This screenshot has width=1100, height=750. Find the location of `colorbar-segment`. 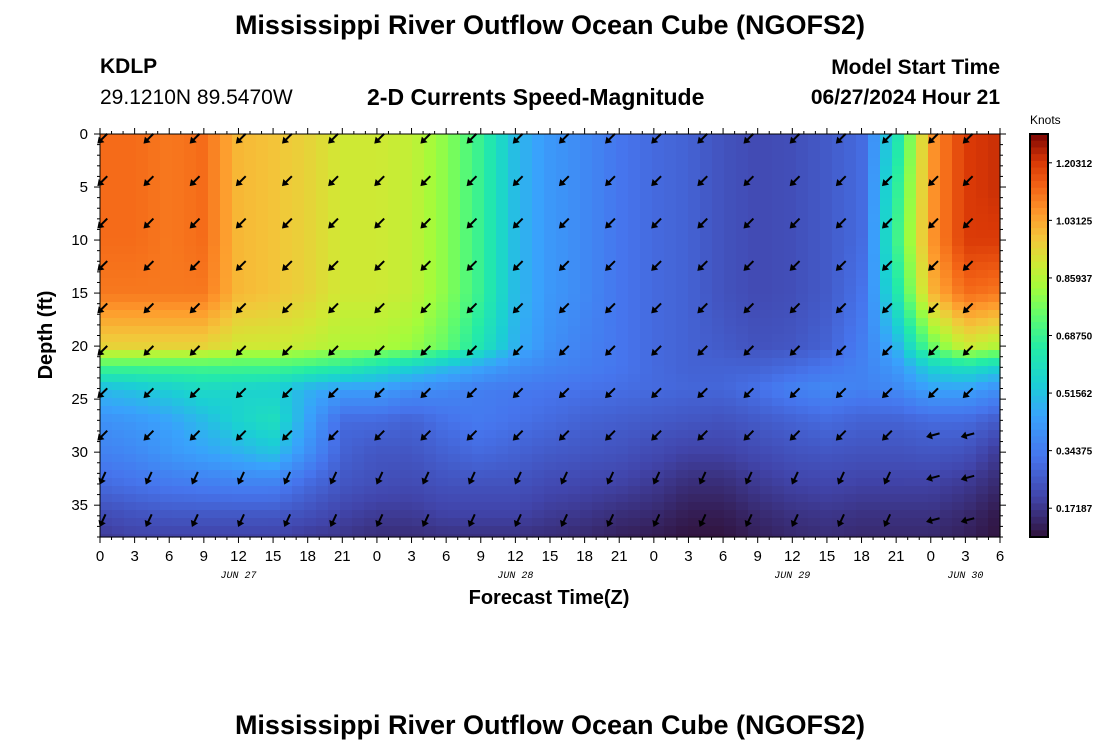

colorbar-segment is located at coordinates (1039, 265).